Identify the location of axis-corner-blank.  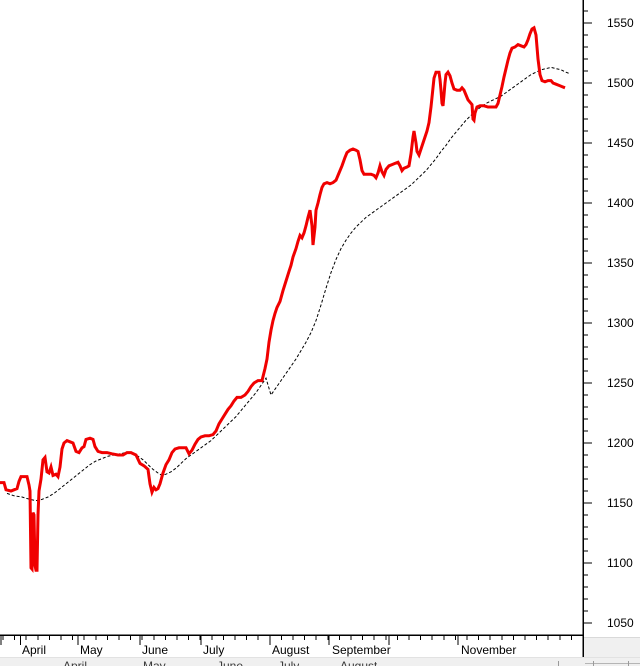
(612, 647).